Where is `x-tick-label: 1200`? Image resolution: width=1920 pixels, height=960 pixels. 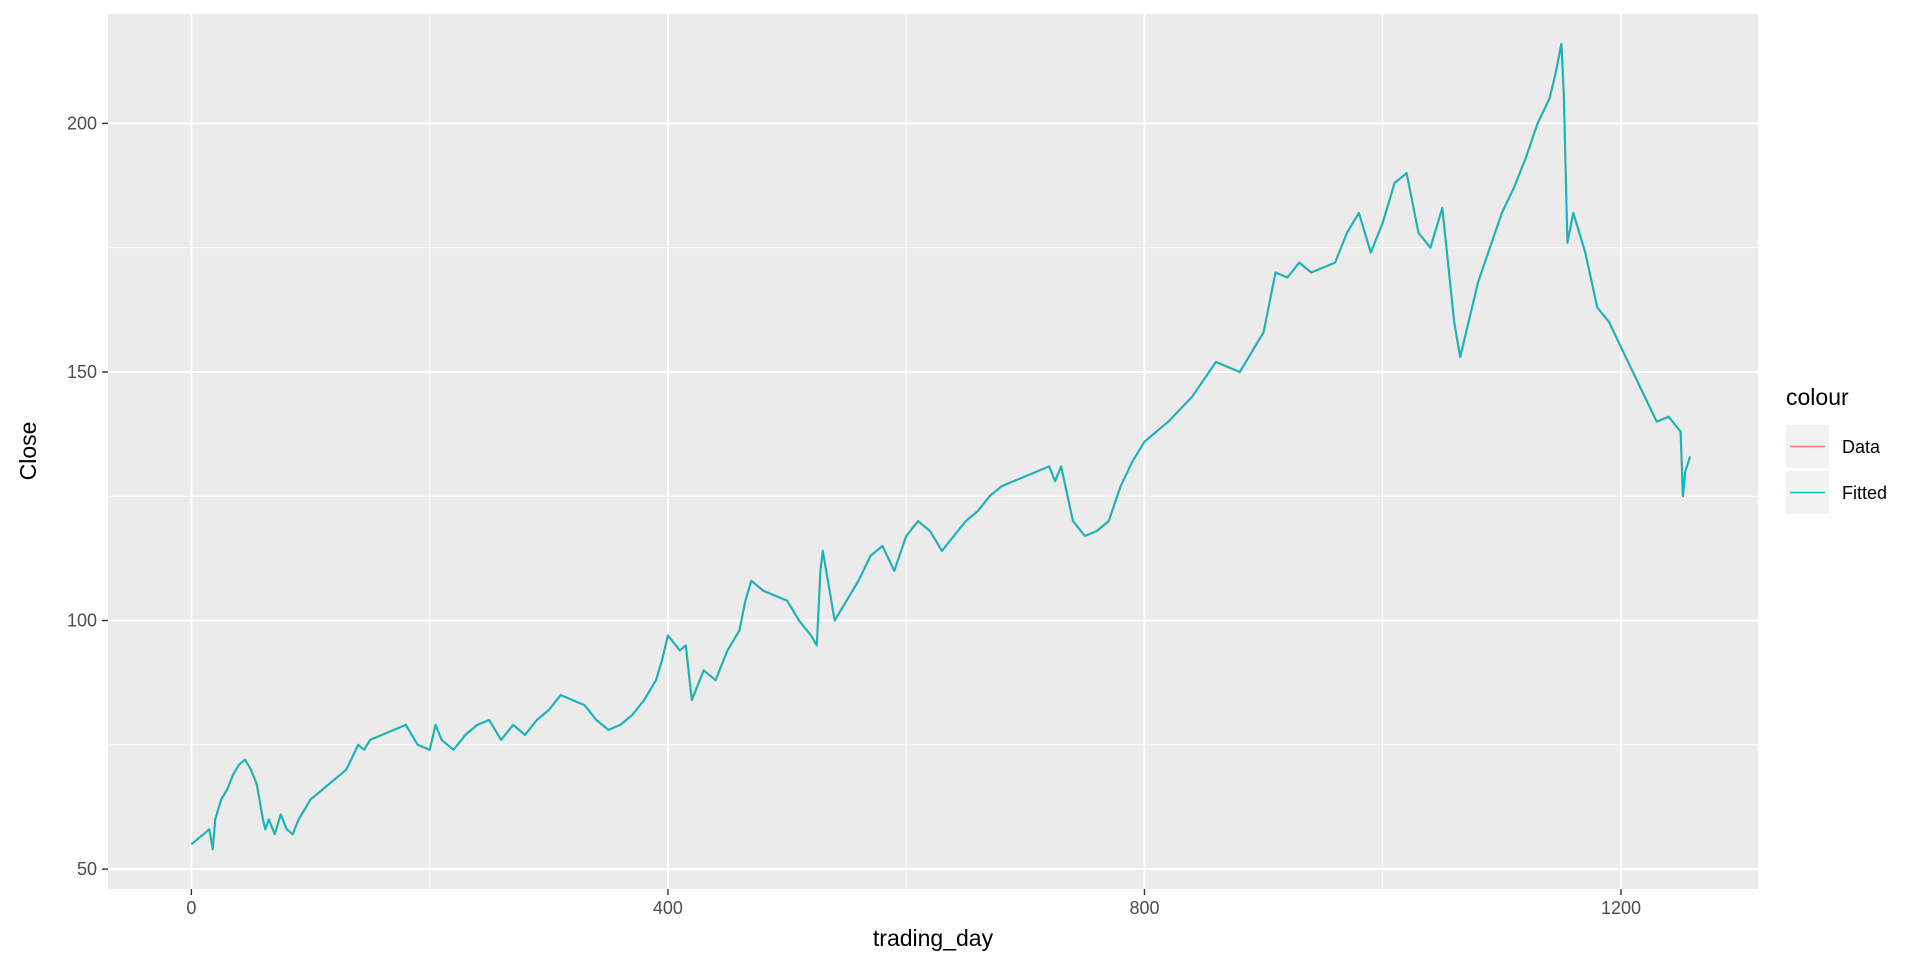
x-tick-label: 1200 is located at coordinates (1621, 908).